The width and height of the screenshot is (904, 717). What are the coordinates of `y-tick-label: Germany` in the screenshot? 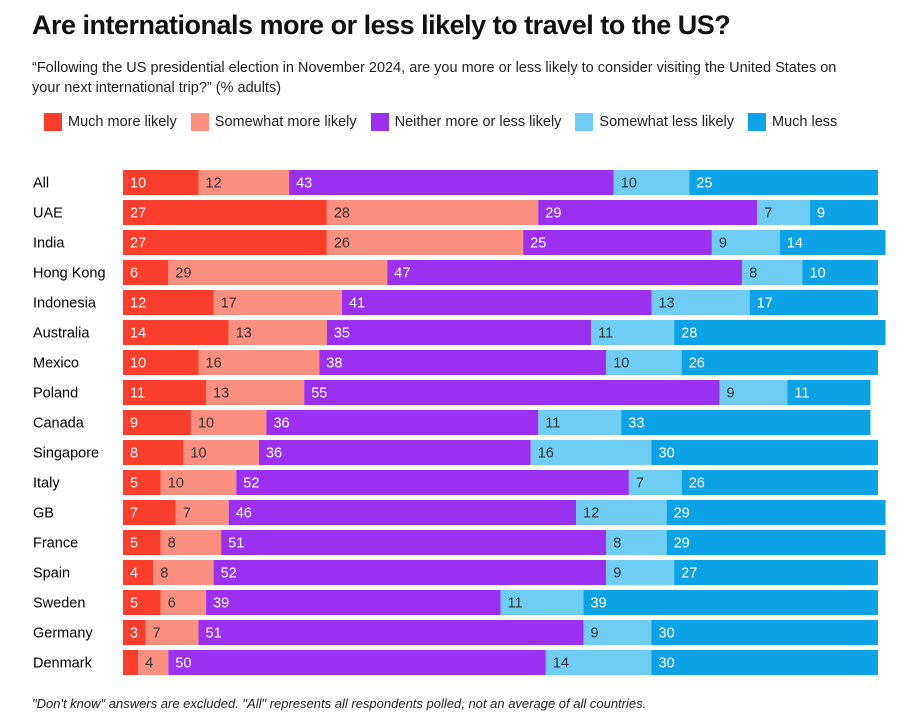 It's located at (63, 633).